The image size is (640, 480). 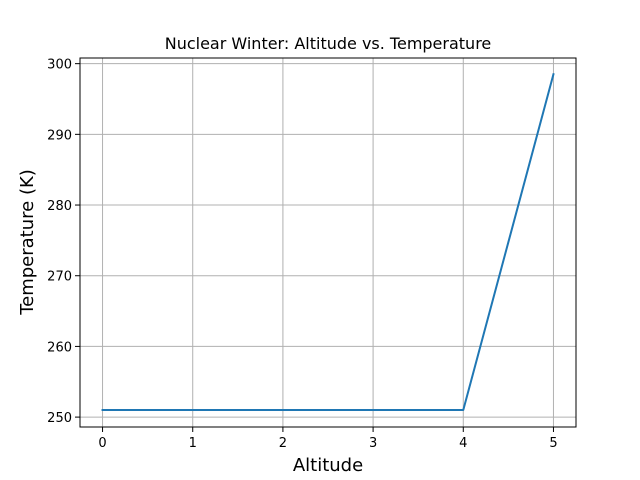 I want to click on y-axis-label: Temperature (K), so click(x=27, y=242).